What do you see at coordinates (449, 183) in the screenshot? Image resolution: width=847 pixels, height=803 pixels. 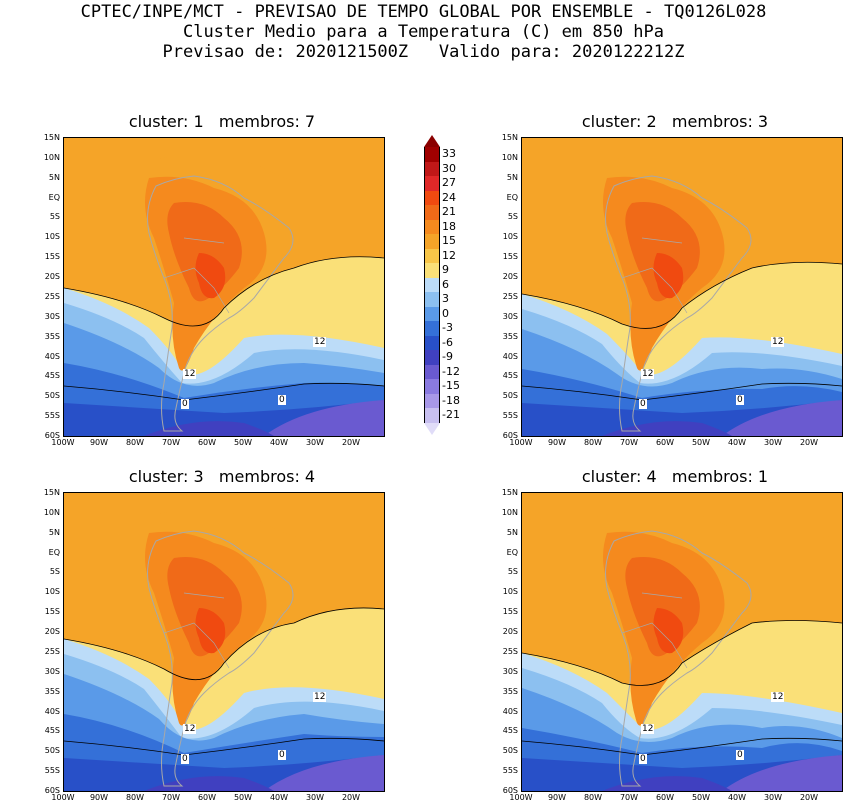 I see `colorbar-label: 27` at bounding box center [449, 183].